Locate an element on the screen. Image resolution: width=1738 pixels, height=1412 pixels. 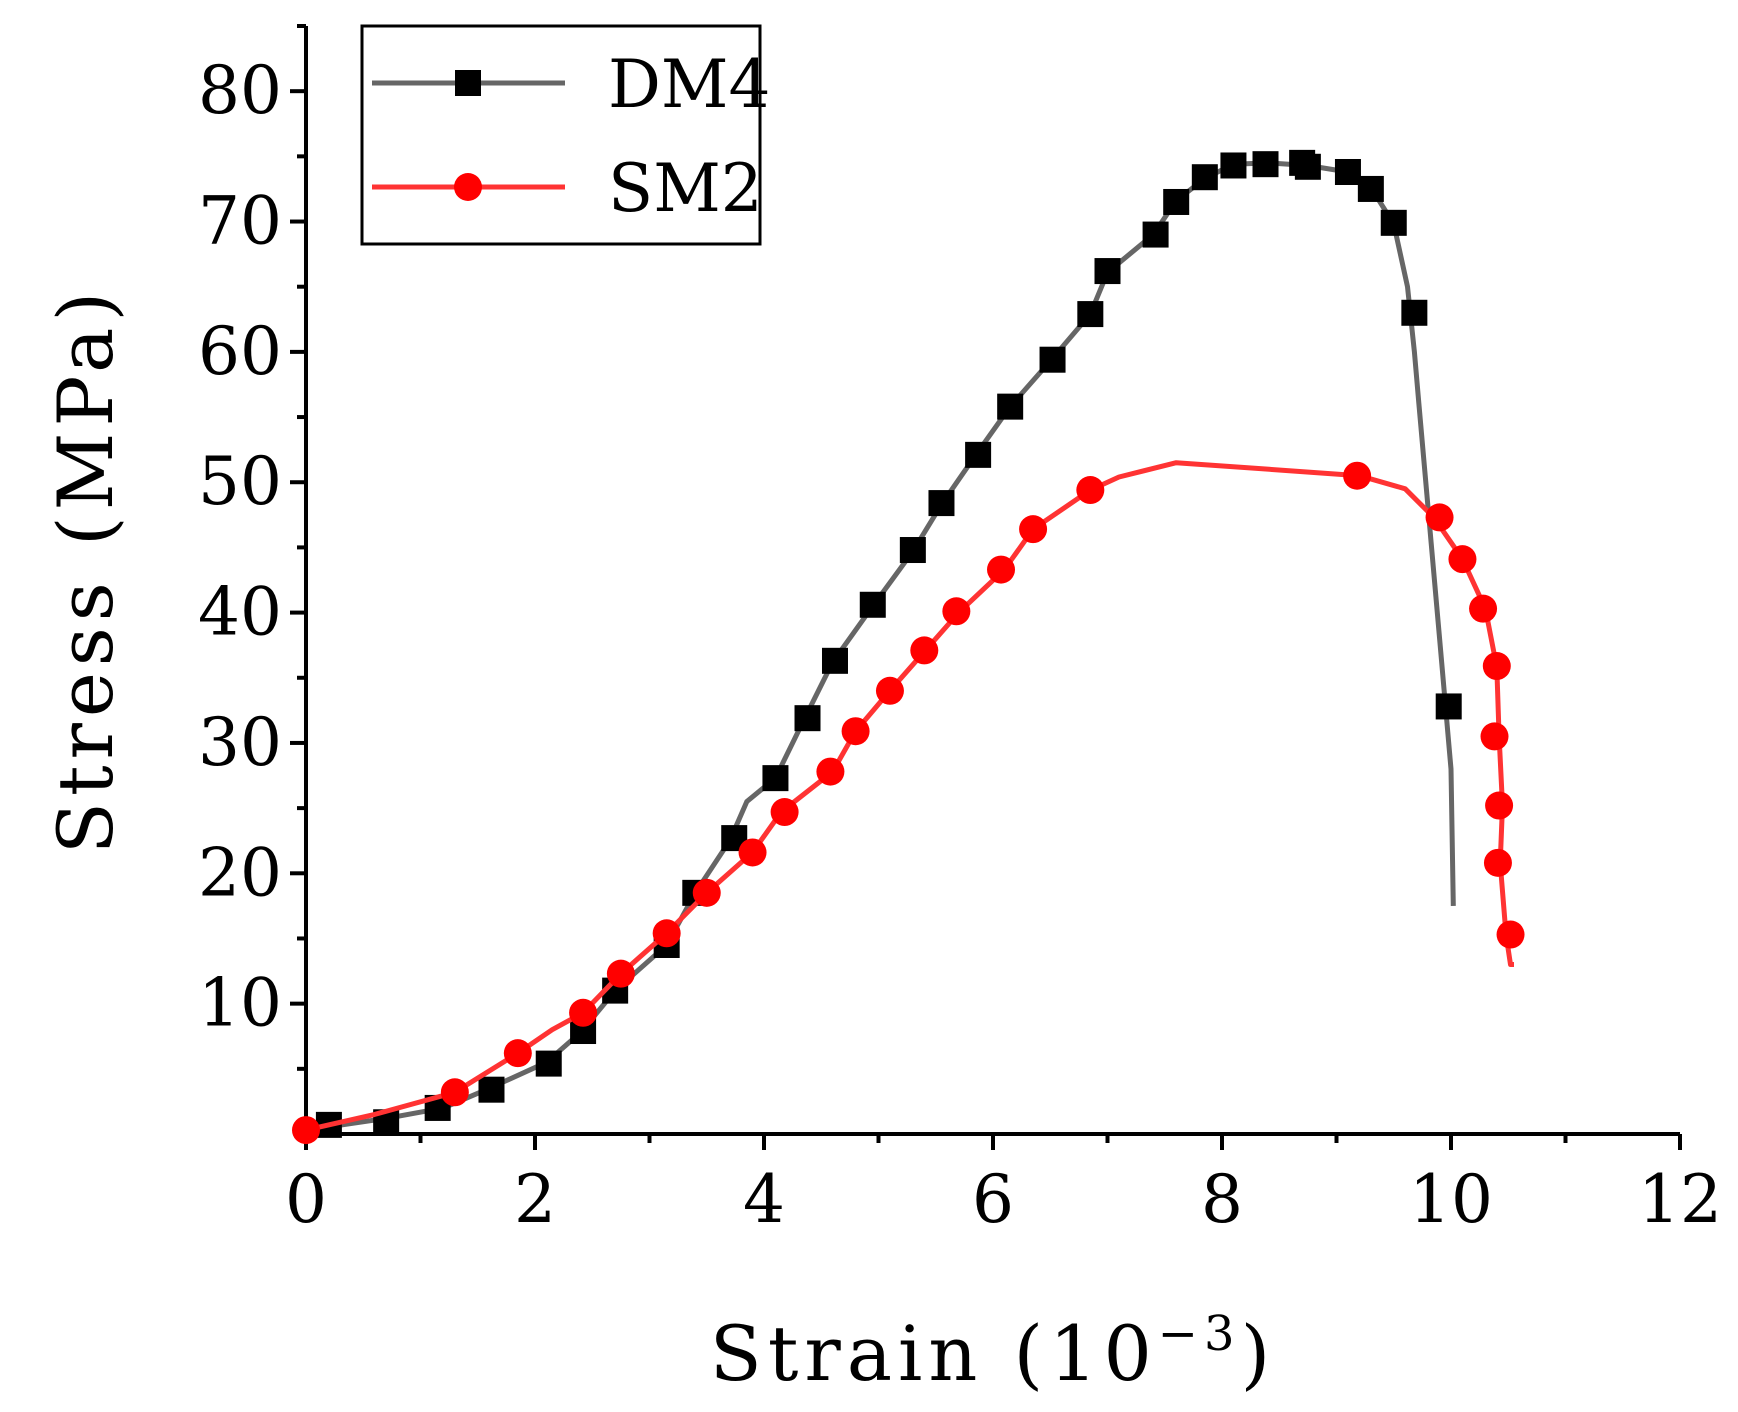
y-tick-label: 30 is located at coordinates (240, 742).